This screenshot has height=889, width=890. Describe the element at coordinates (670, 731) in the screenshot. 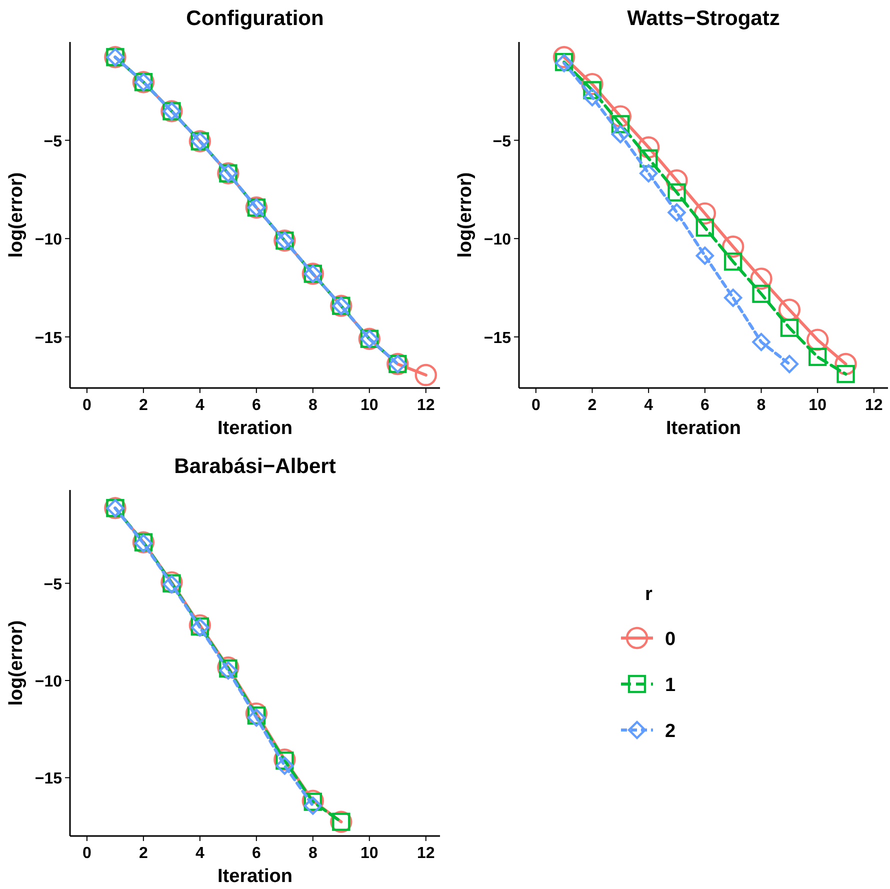

I see `legend-label: 2` at that location.